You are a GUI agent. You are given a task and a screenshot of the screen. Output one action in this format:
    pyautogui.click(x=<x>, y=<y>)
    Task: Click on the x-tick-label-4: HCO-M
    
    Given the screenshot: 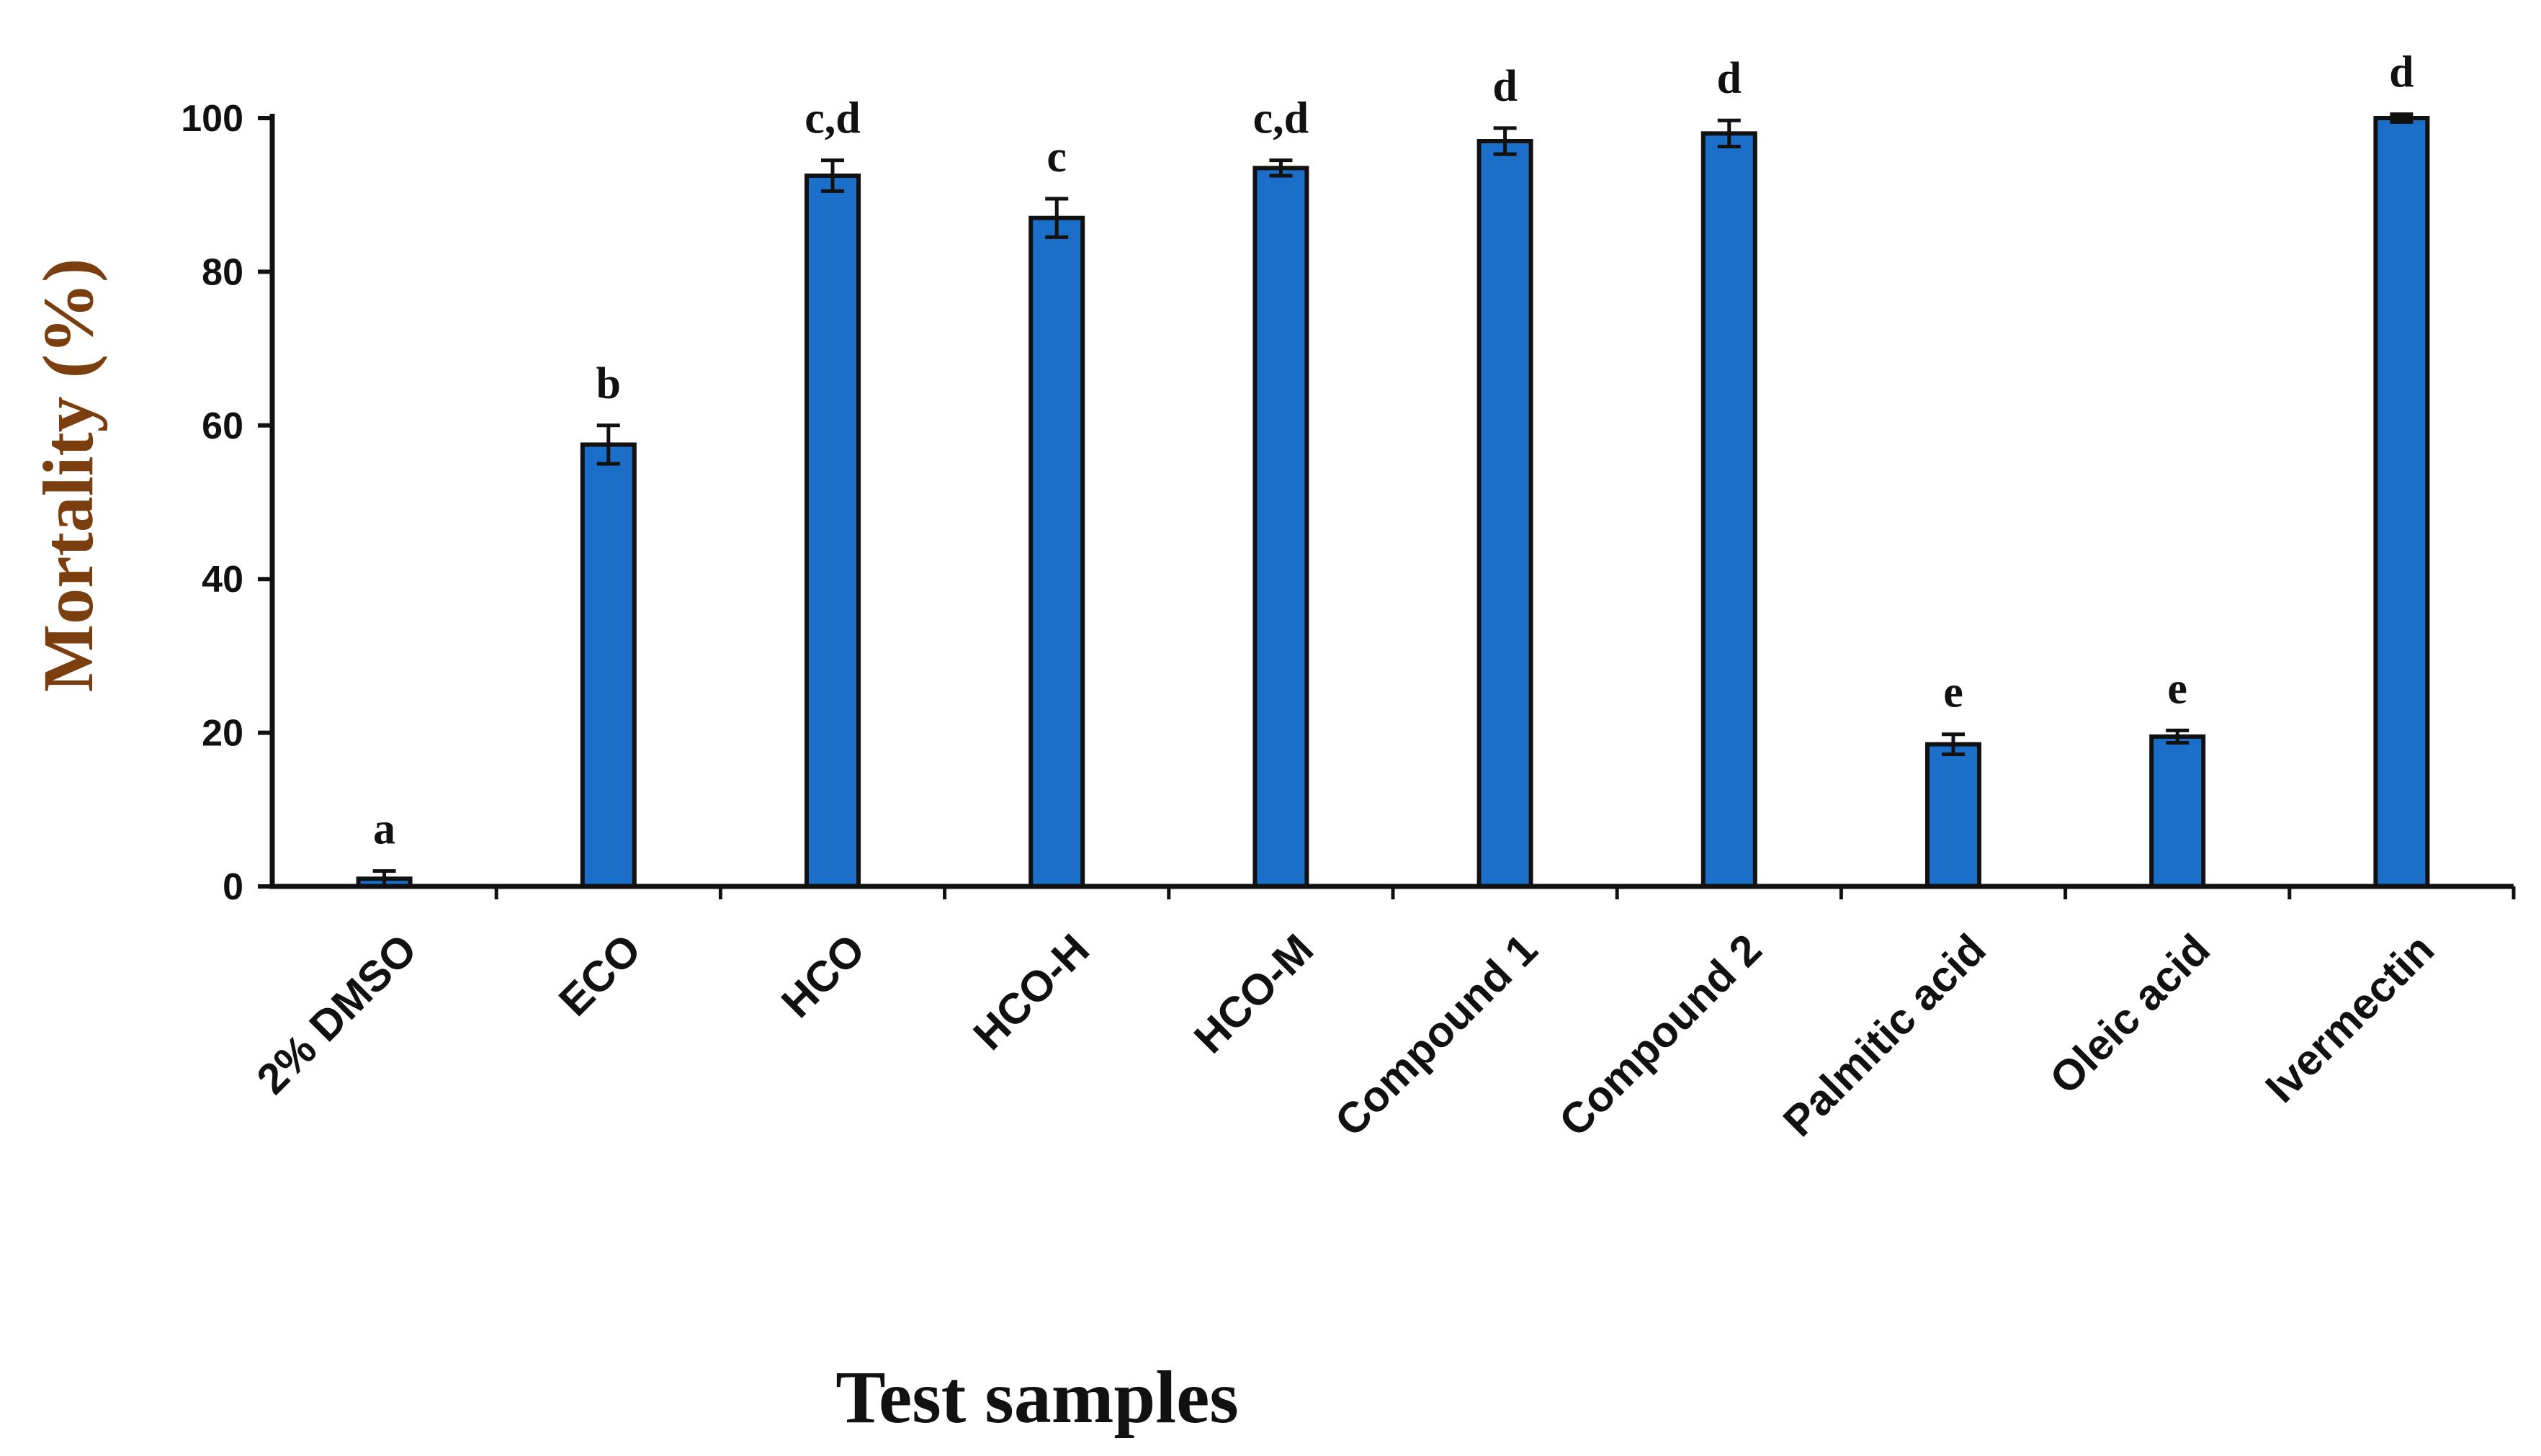 What is the action you would take?
    pyautogui.click(x=1253, y=993)
    